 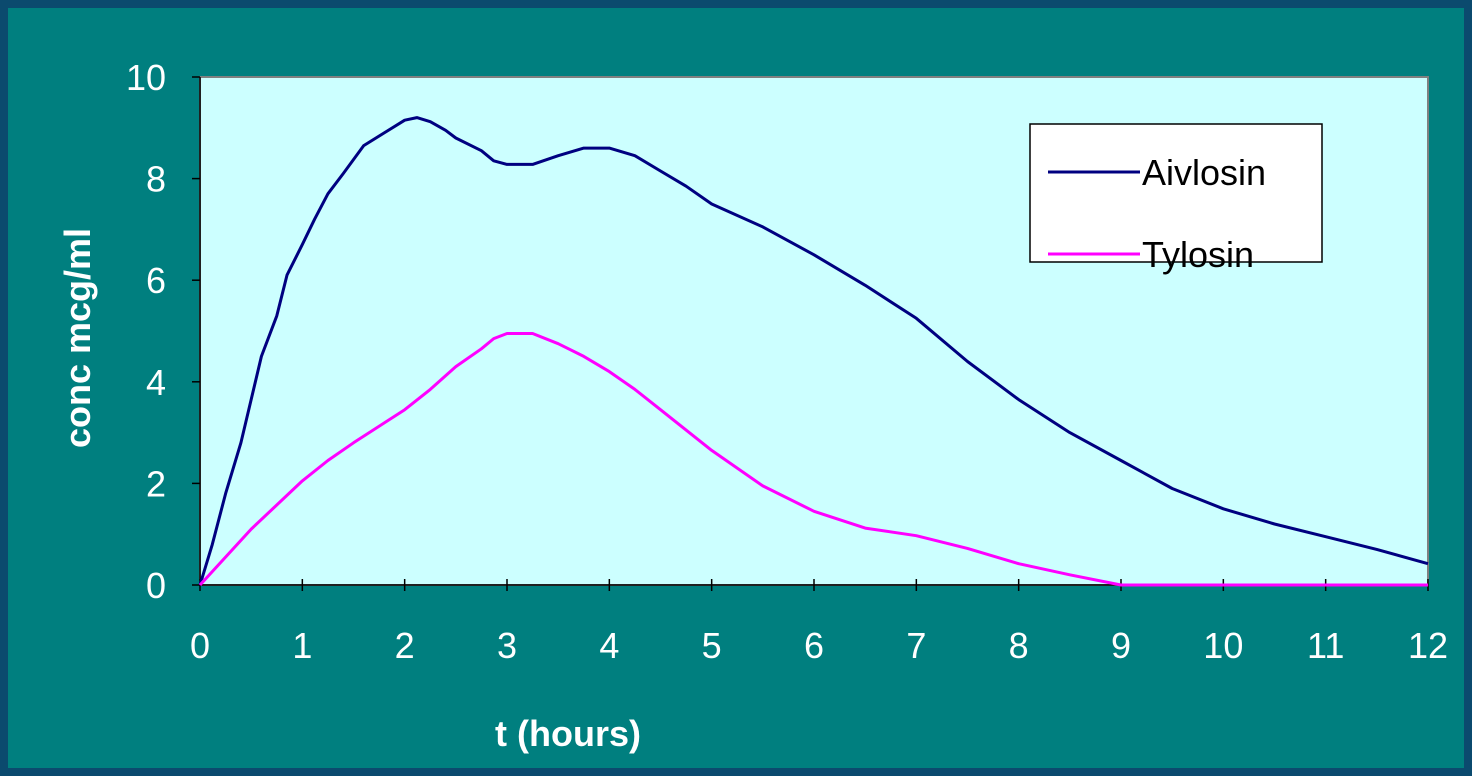 What do you see at coordinates (1325, 645) in the screenshot?
I see `x-tick-label: 11` at bounding box center [1325, 645].